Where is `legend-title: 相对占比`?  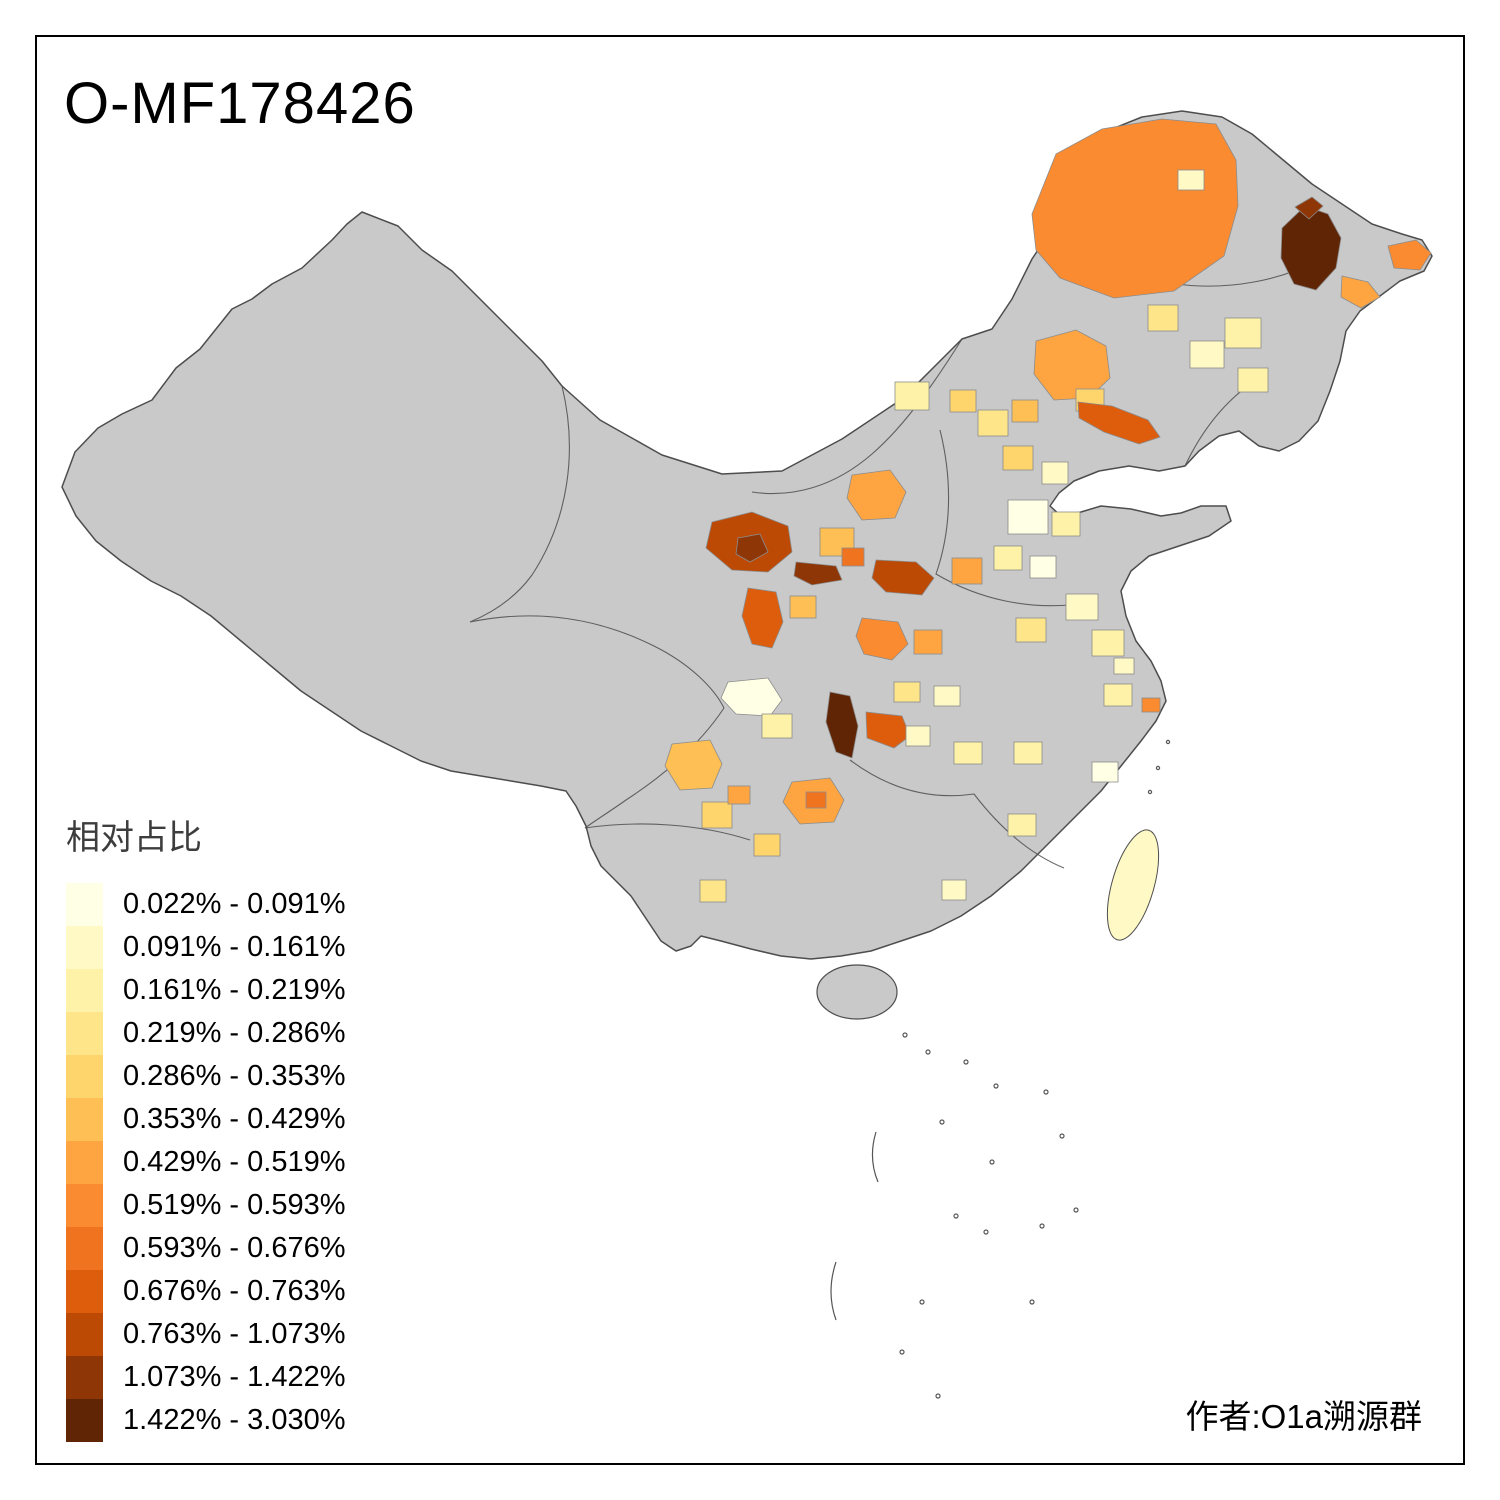 legend-title: 相对占比 is located at coordinates (134, 838).